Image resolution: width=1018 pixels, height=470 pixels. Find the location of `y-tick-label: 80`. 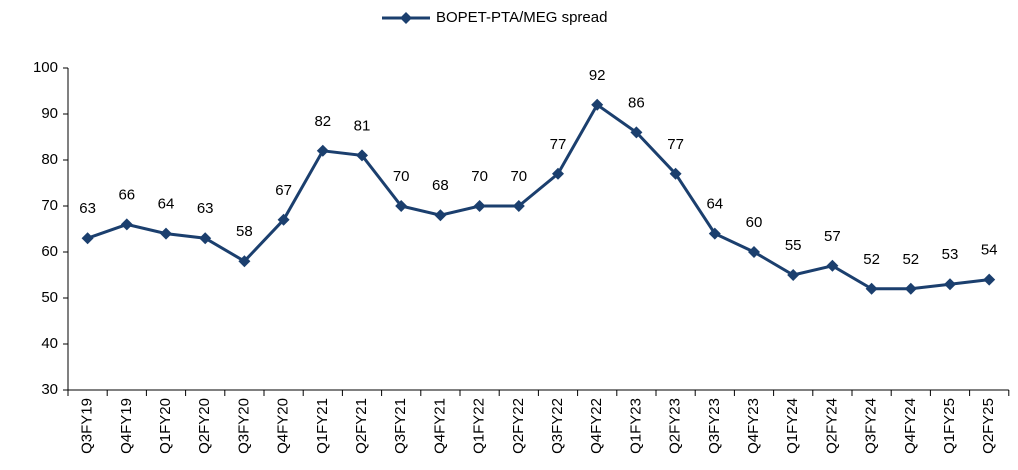

y-tick-label: 80 is located at coordinates (49, 159).